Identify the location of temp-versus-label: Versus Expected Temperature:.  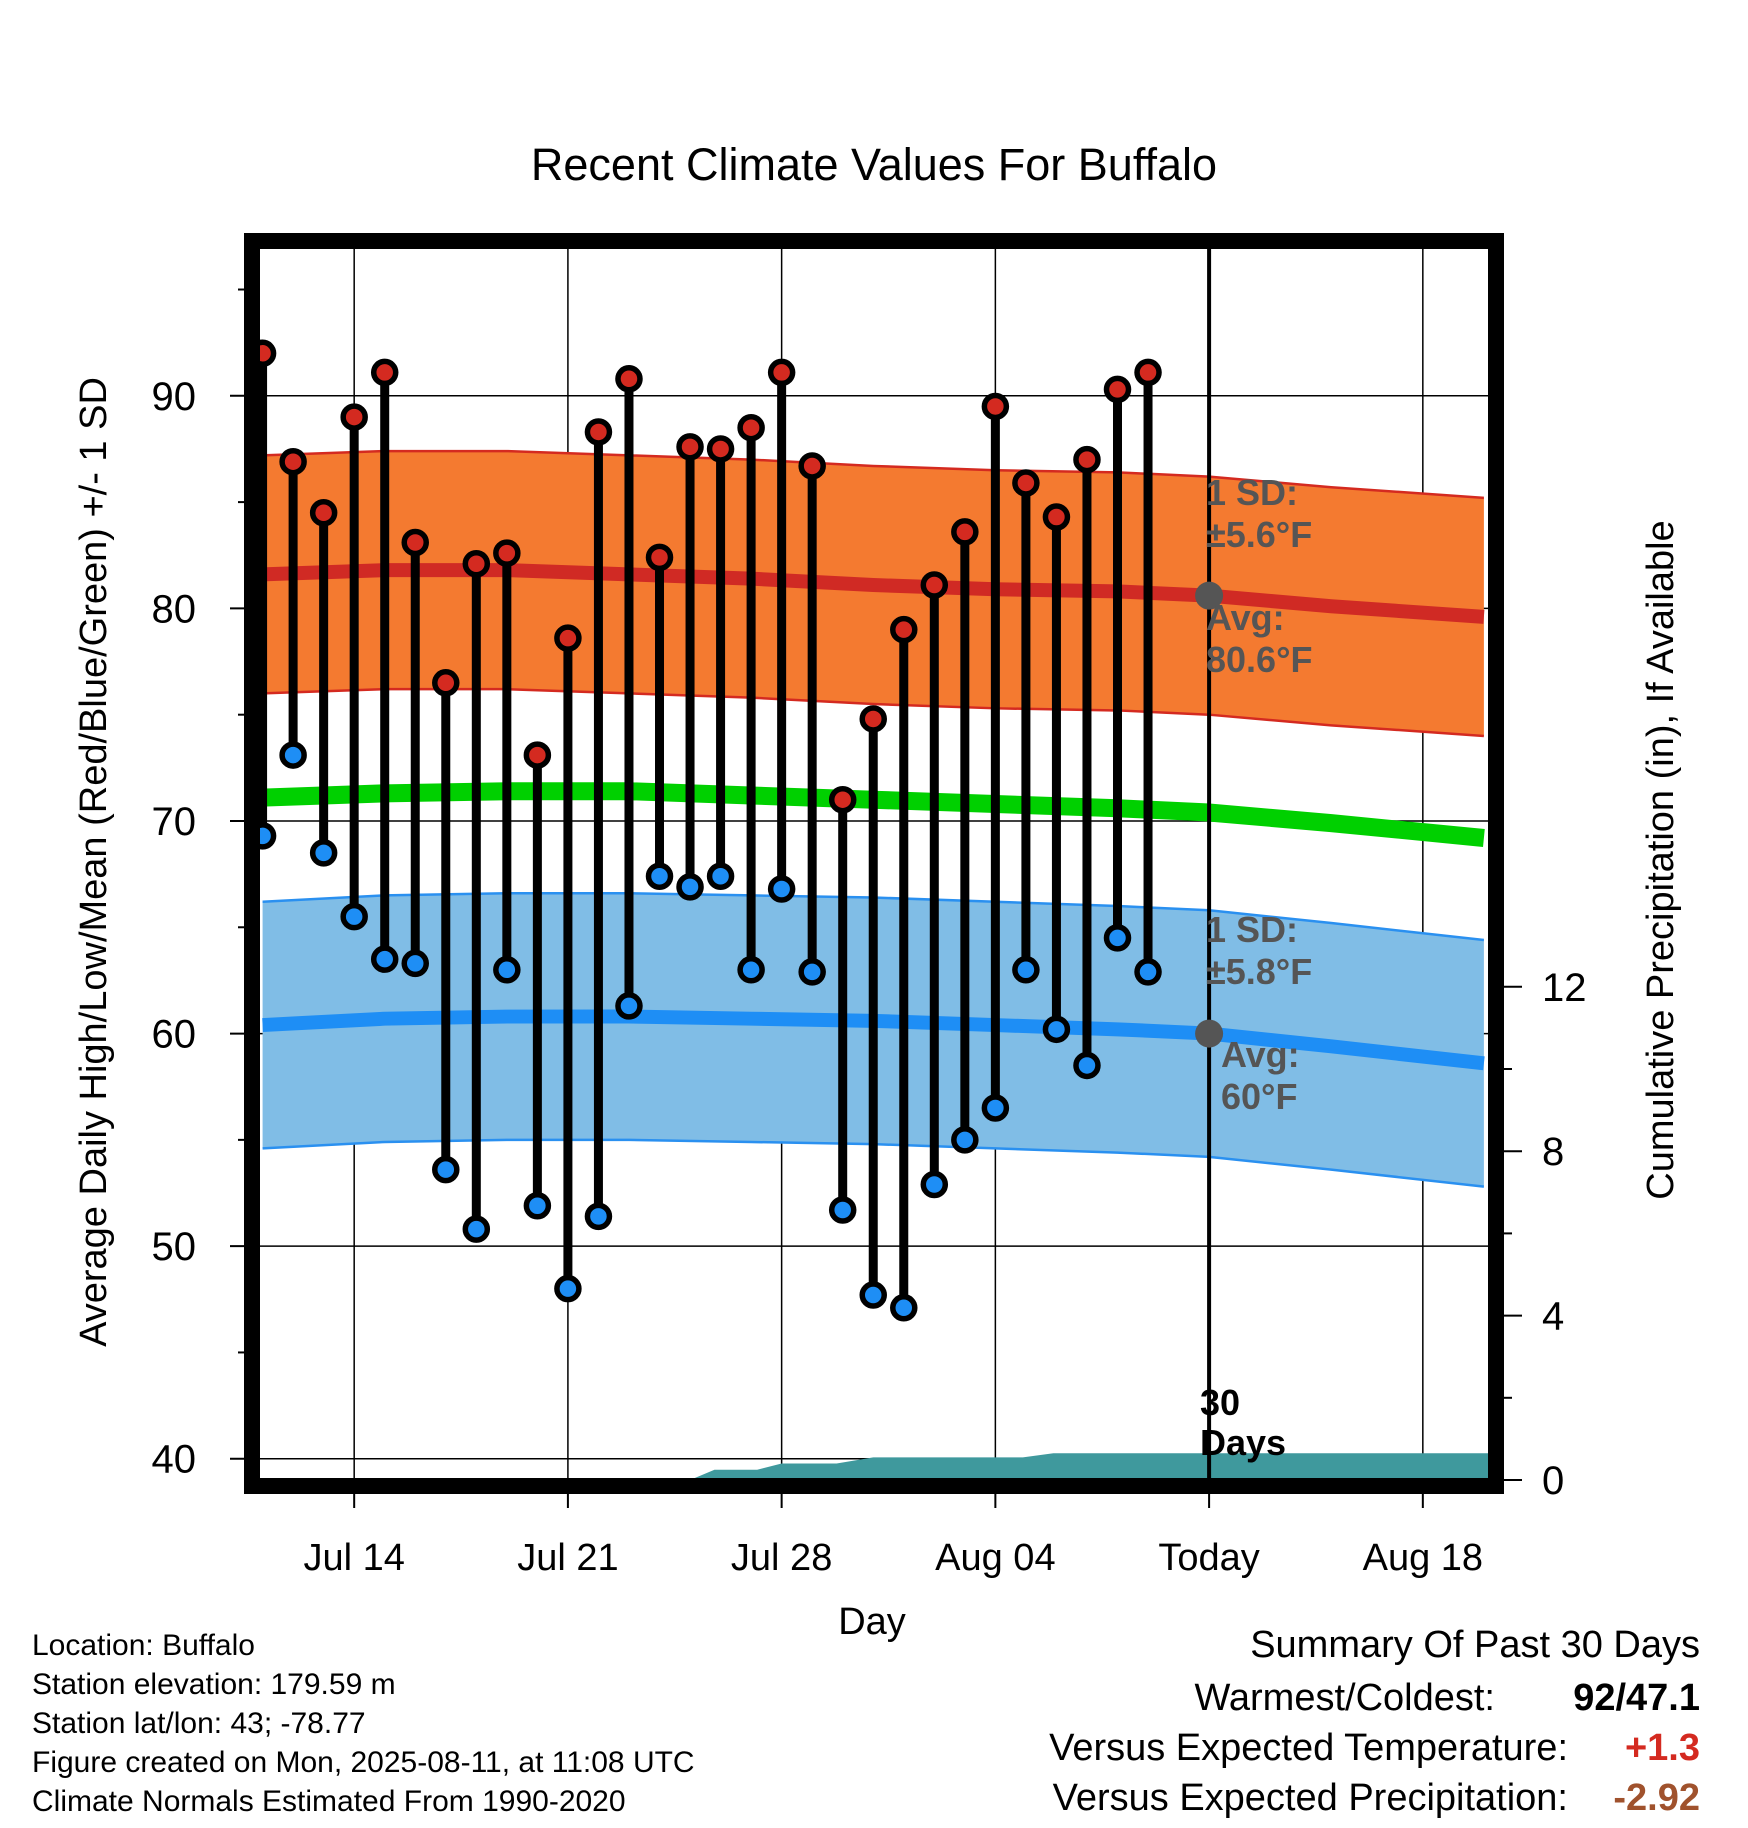
(1308, 1748).